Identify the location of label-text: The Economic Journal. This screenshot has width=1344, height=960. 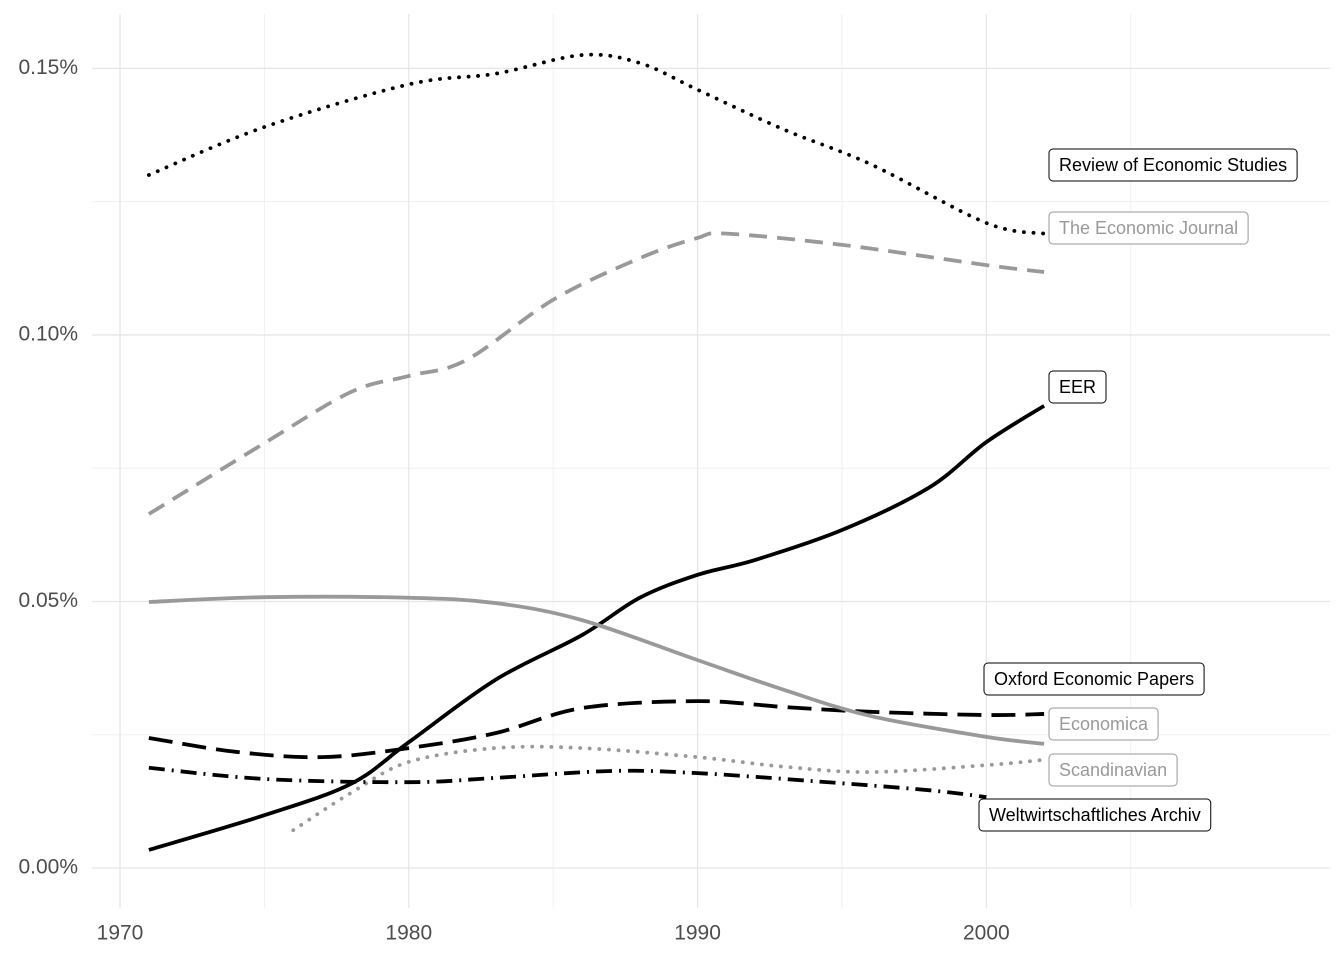
(1148, 228).